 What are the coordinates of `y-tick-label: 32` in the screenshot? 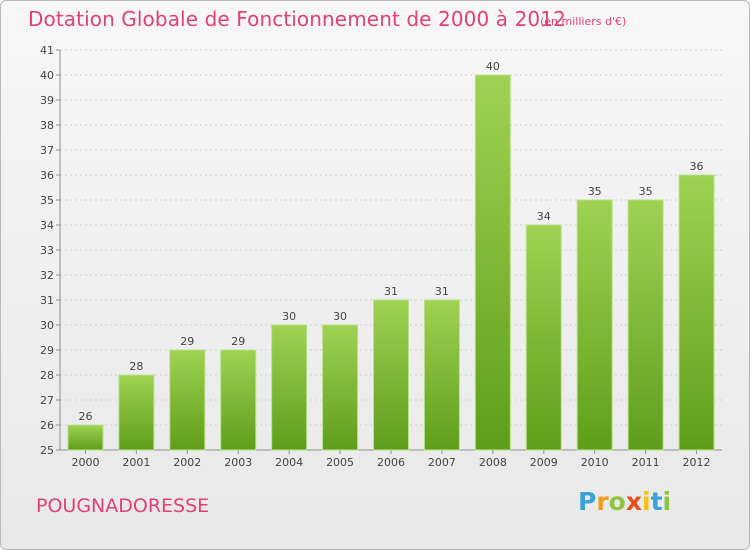 It's located at (47, 275).